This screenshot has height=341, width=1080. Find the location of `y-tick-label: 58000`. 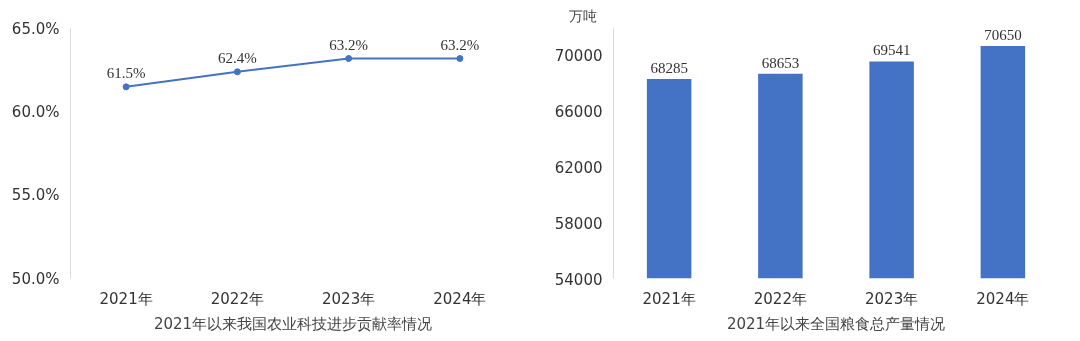

y-tick-label: 58000 is located at coordinates (578, 223).